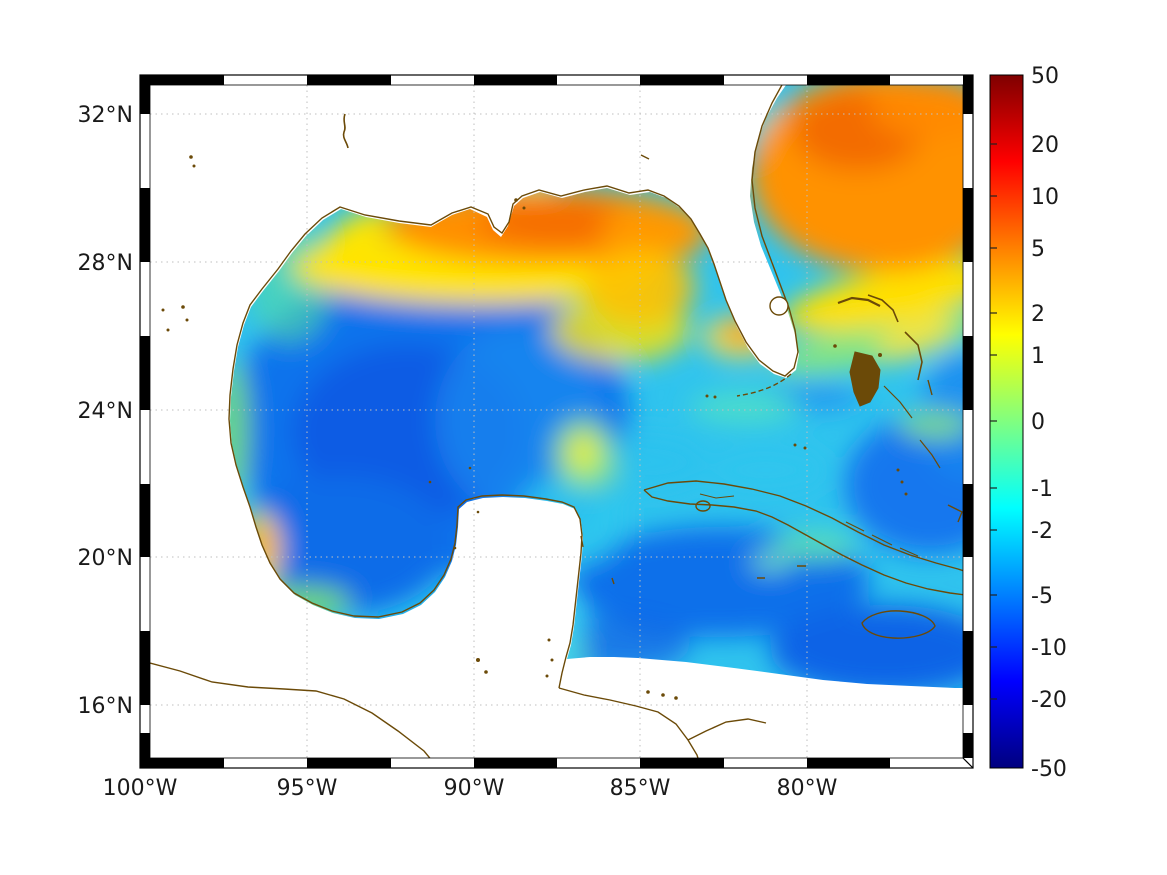 Image resolution: width=1167 pixels, height=875 pixels. Describe the element at coordinates (140, 788) in the screenshot. I see `x-tick-label: 100°W` at that location.